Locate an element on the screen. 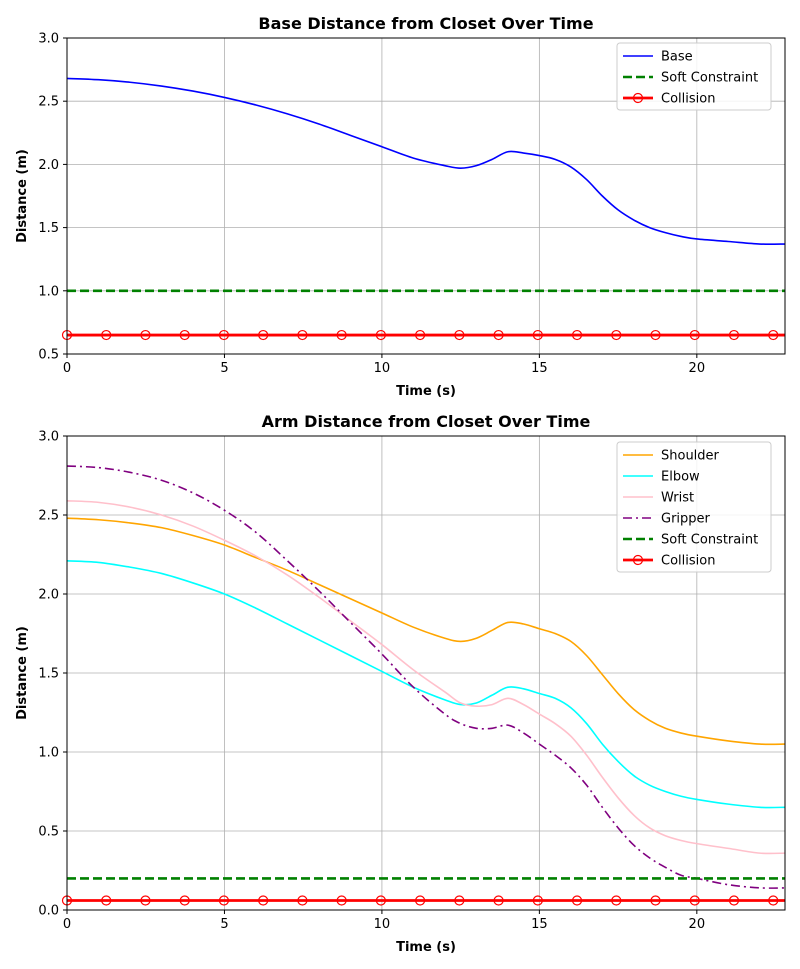 This screenshot has height=969, width=800. legend: Base Soft Constraint Collision is located at coordinates (694, 76).